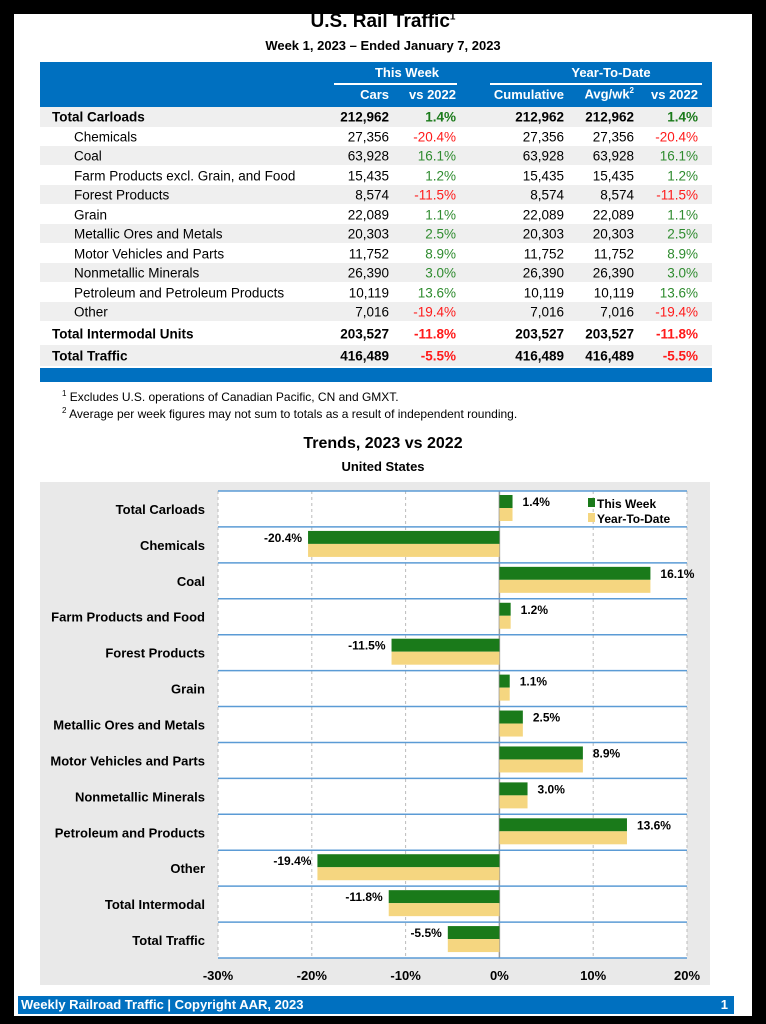 The image size is (766, 1024). What do you see at coordinates (543, 175) in the screenshot?
I see `cell-cum: 15,435` at bounding box center [543, 175].